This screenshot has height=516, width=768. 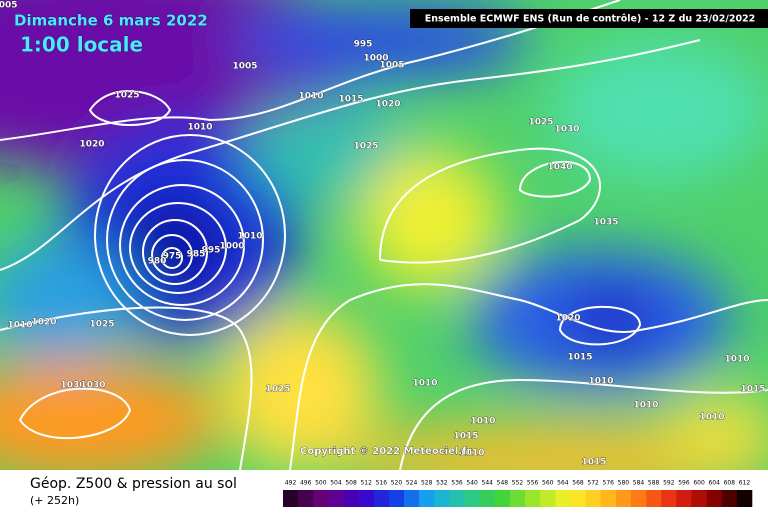 What do you see at coordinates (321, 483) in the screenshot?
I see `colorbar-label: 500` at bounding box center [321, 483].